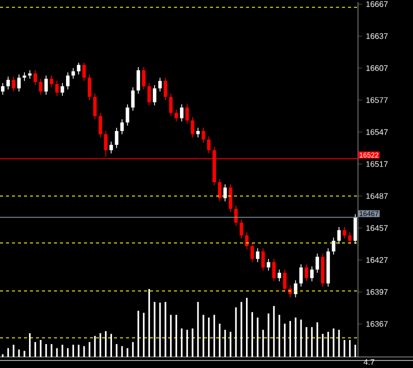 The image size is (413, 368). Describe the element at coordinates (377, 292) in the screenshot. I see `y-tick-label: 16397` at that location.